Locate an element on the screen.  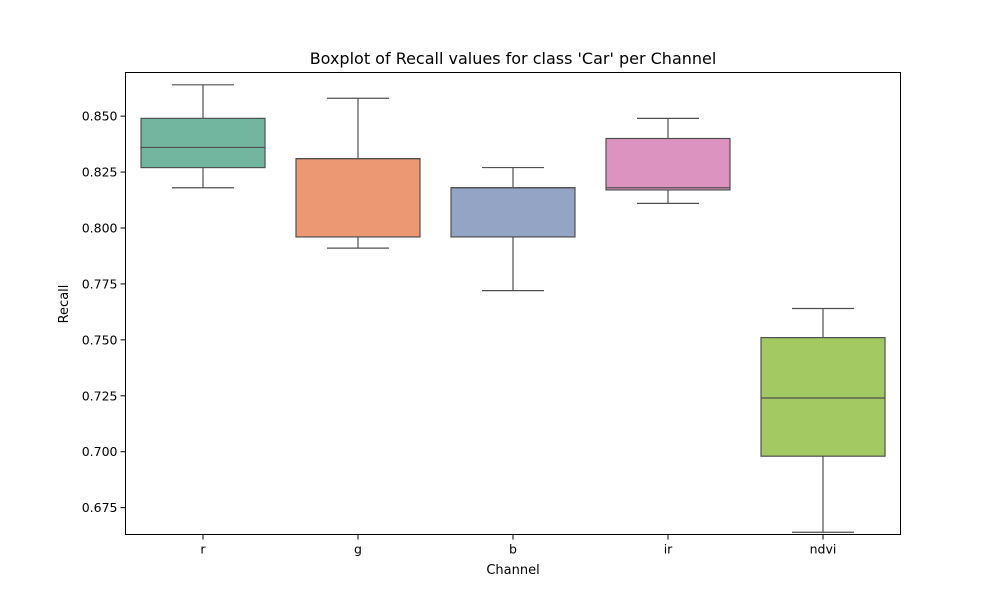
y-tick-label: 0.850 is located at coordinates (100, 116).